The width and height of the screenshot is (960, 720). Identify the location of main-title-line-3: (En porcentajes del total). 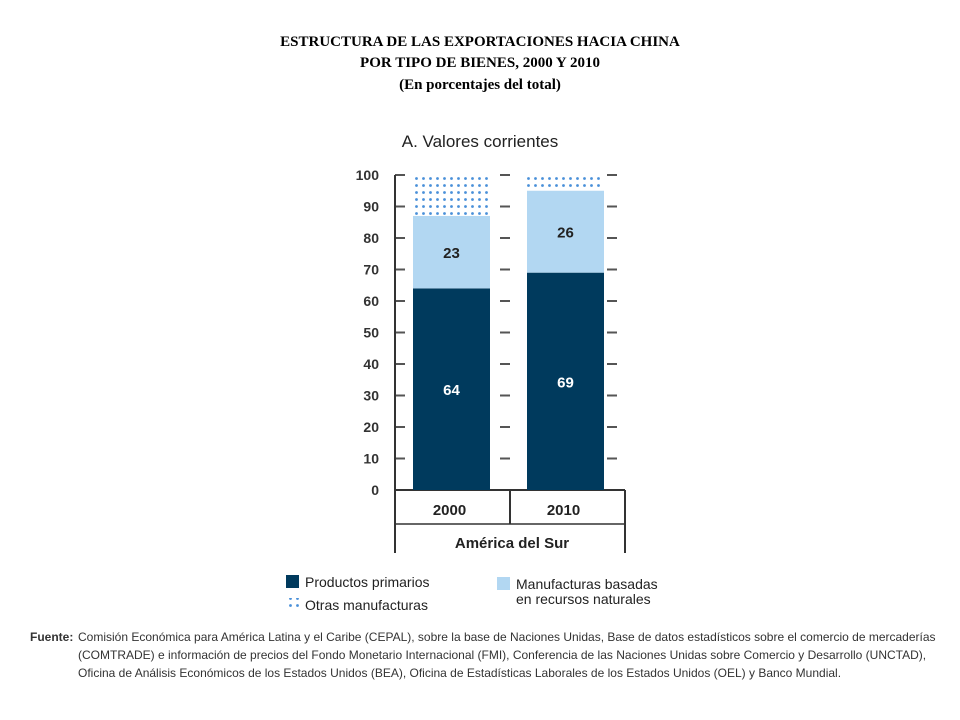
(480, 85).